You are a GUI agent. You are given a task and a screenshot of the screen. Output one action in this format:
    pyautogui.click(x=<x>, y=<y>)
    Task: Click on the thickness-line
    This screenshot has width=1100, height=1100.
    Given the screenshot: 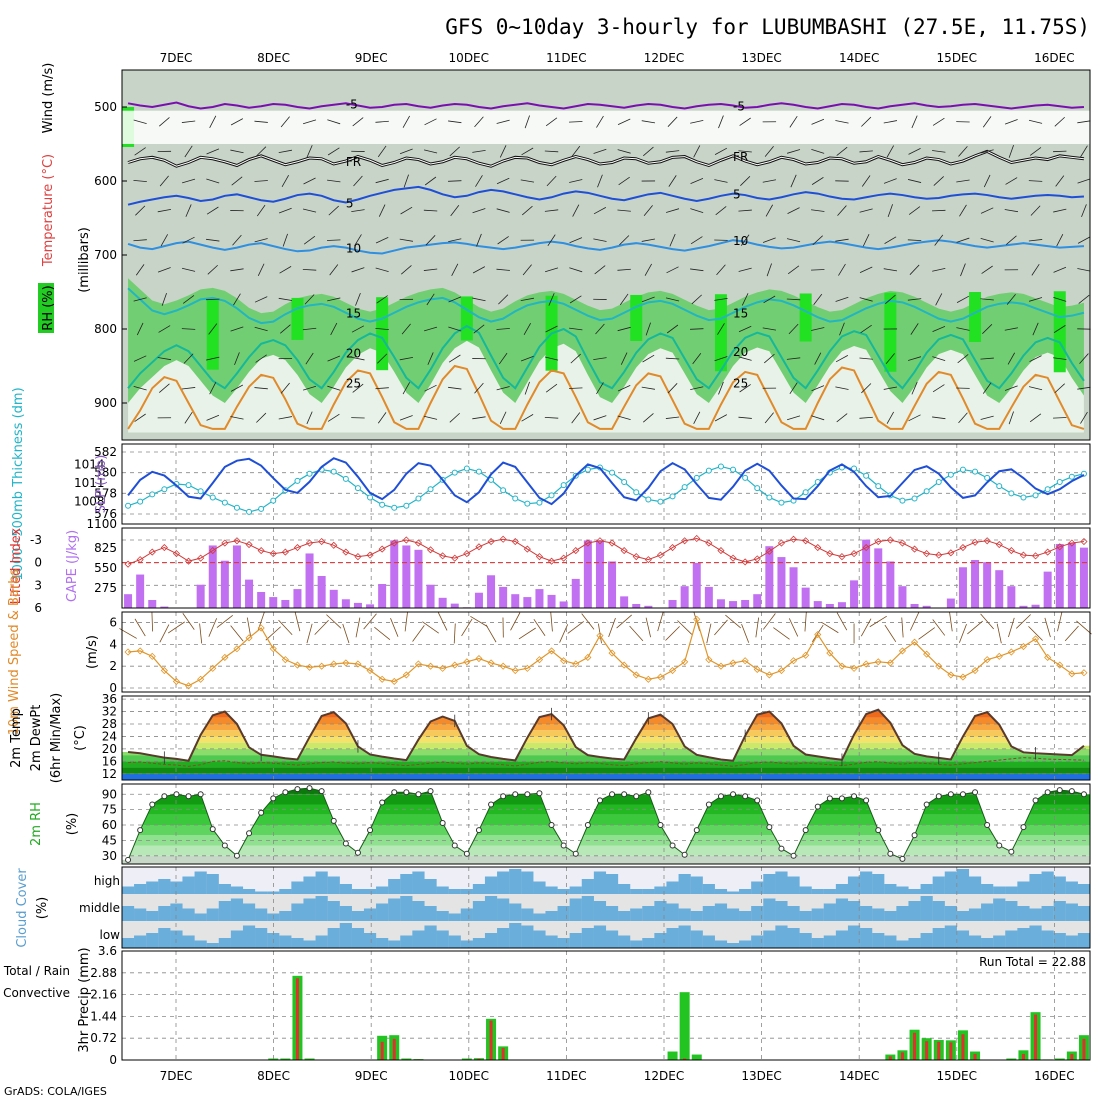 What is the action you would take?
    pyautogui.click(x=606, y=489)
    